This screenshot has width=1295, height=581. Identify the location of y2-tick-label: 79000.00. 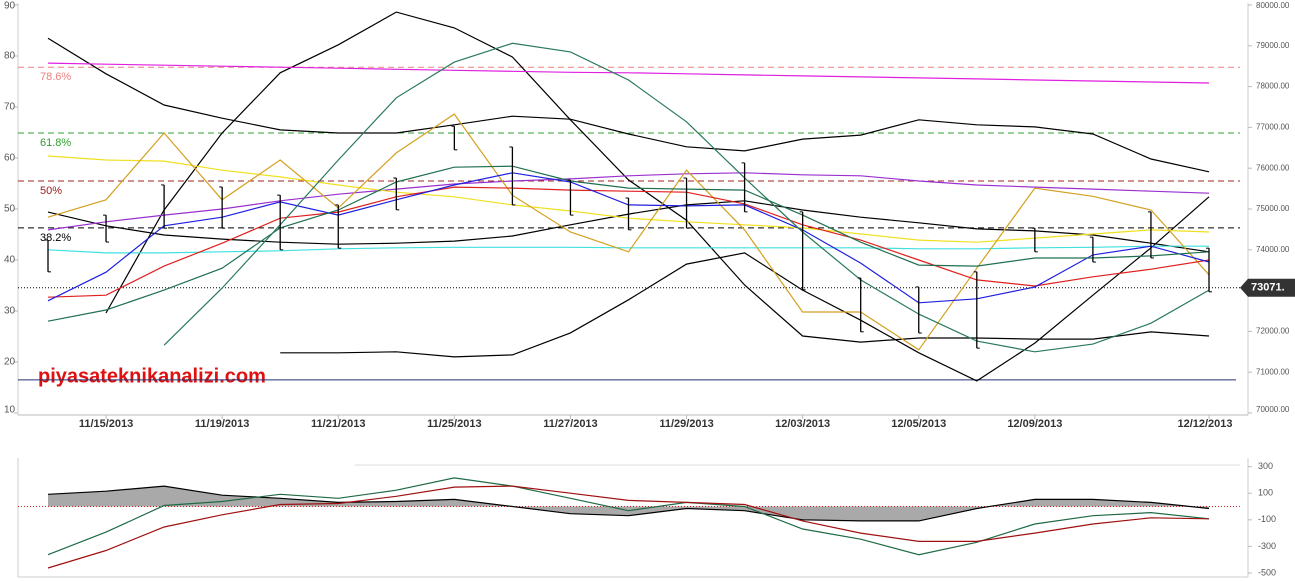
(1273, 45).